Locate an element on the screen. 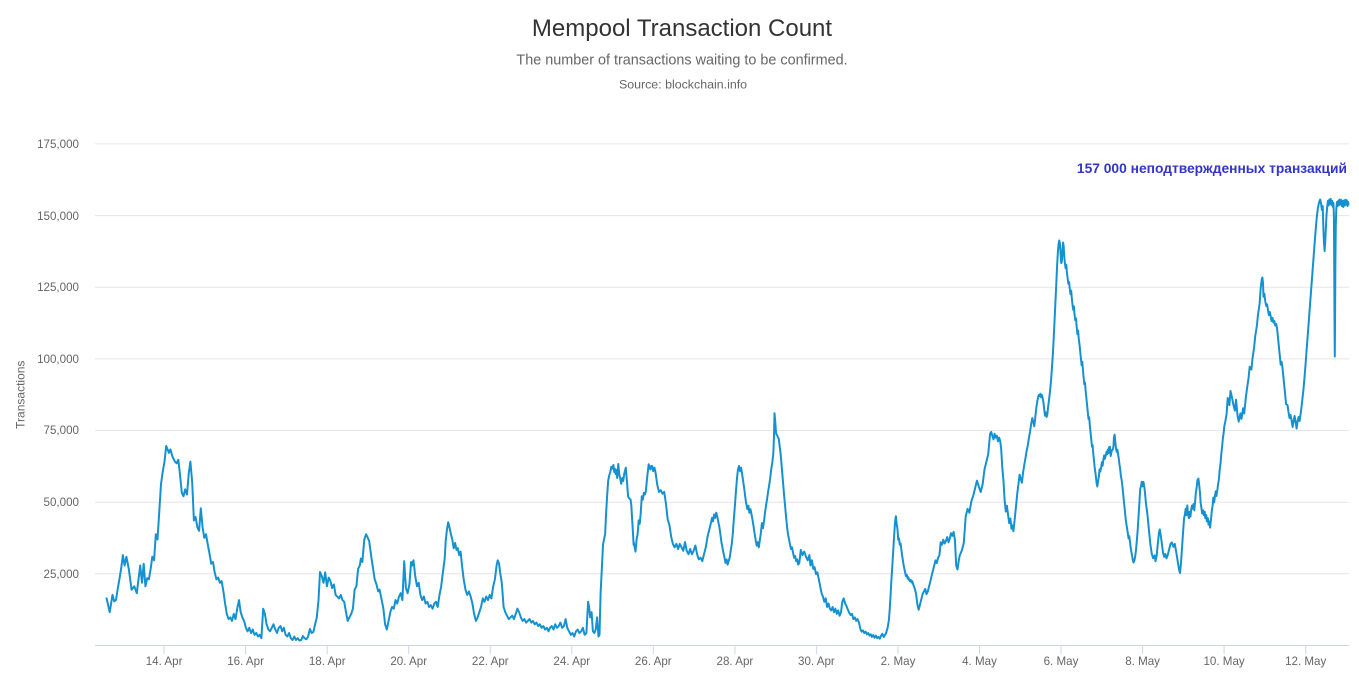 This screenshot has width=1359, height=698. svg-text: 2. May is located at coordinates (898, 661).